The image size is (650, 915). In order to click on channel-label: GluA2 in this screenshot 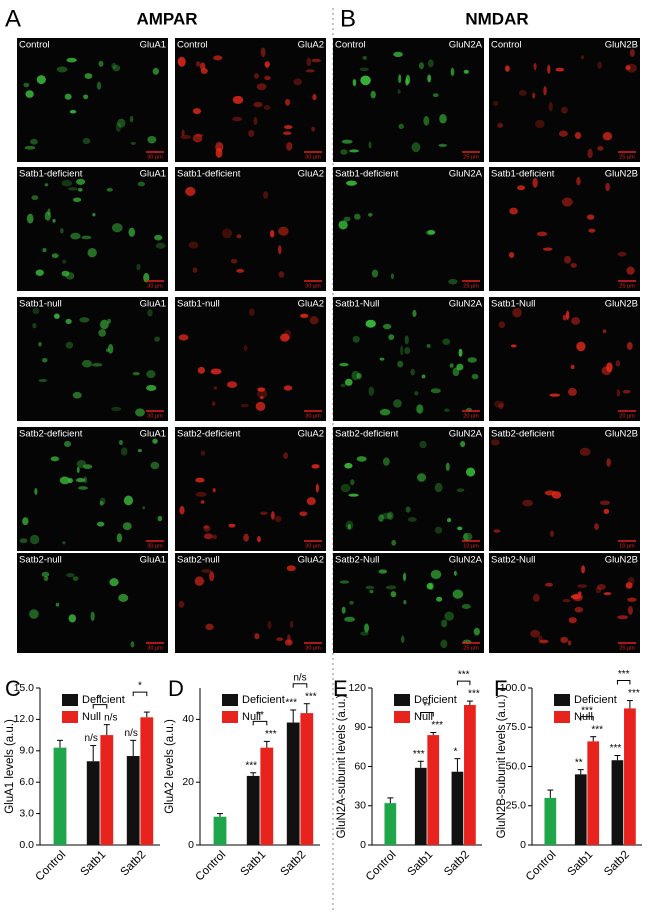, I will do `click(311, 45)`.